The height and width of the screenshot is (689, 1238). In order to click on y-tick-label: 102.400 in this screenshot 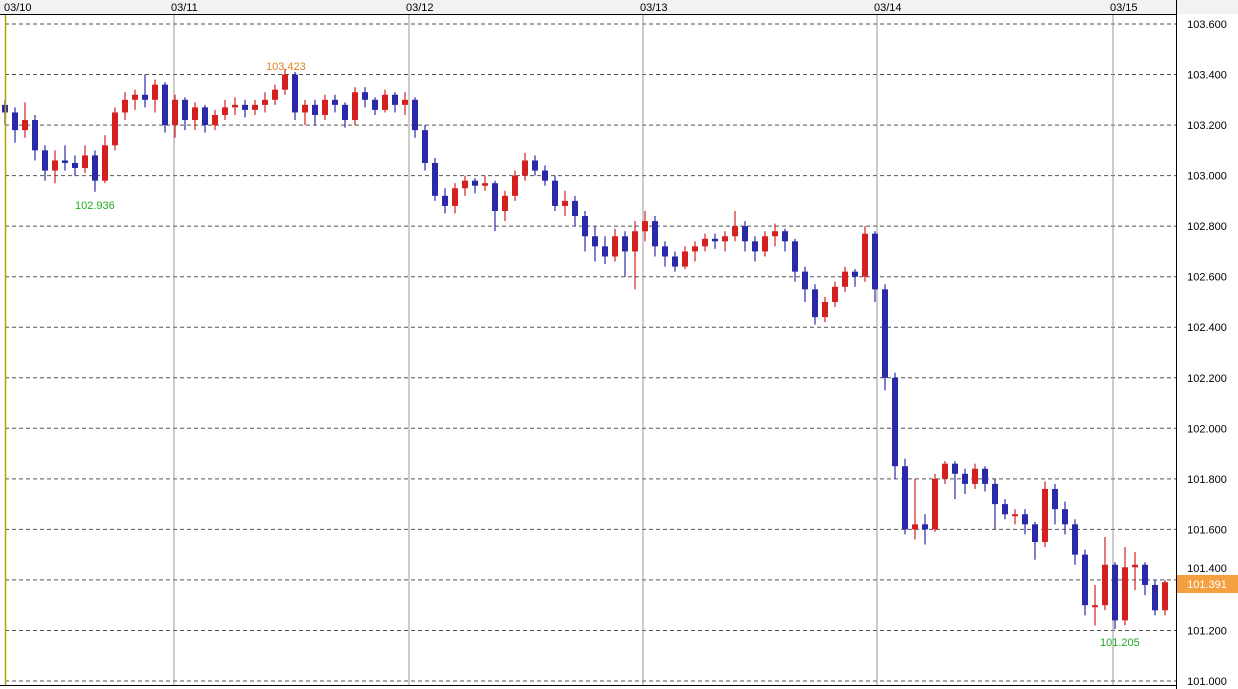, I will do `click(1207, 328)`.